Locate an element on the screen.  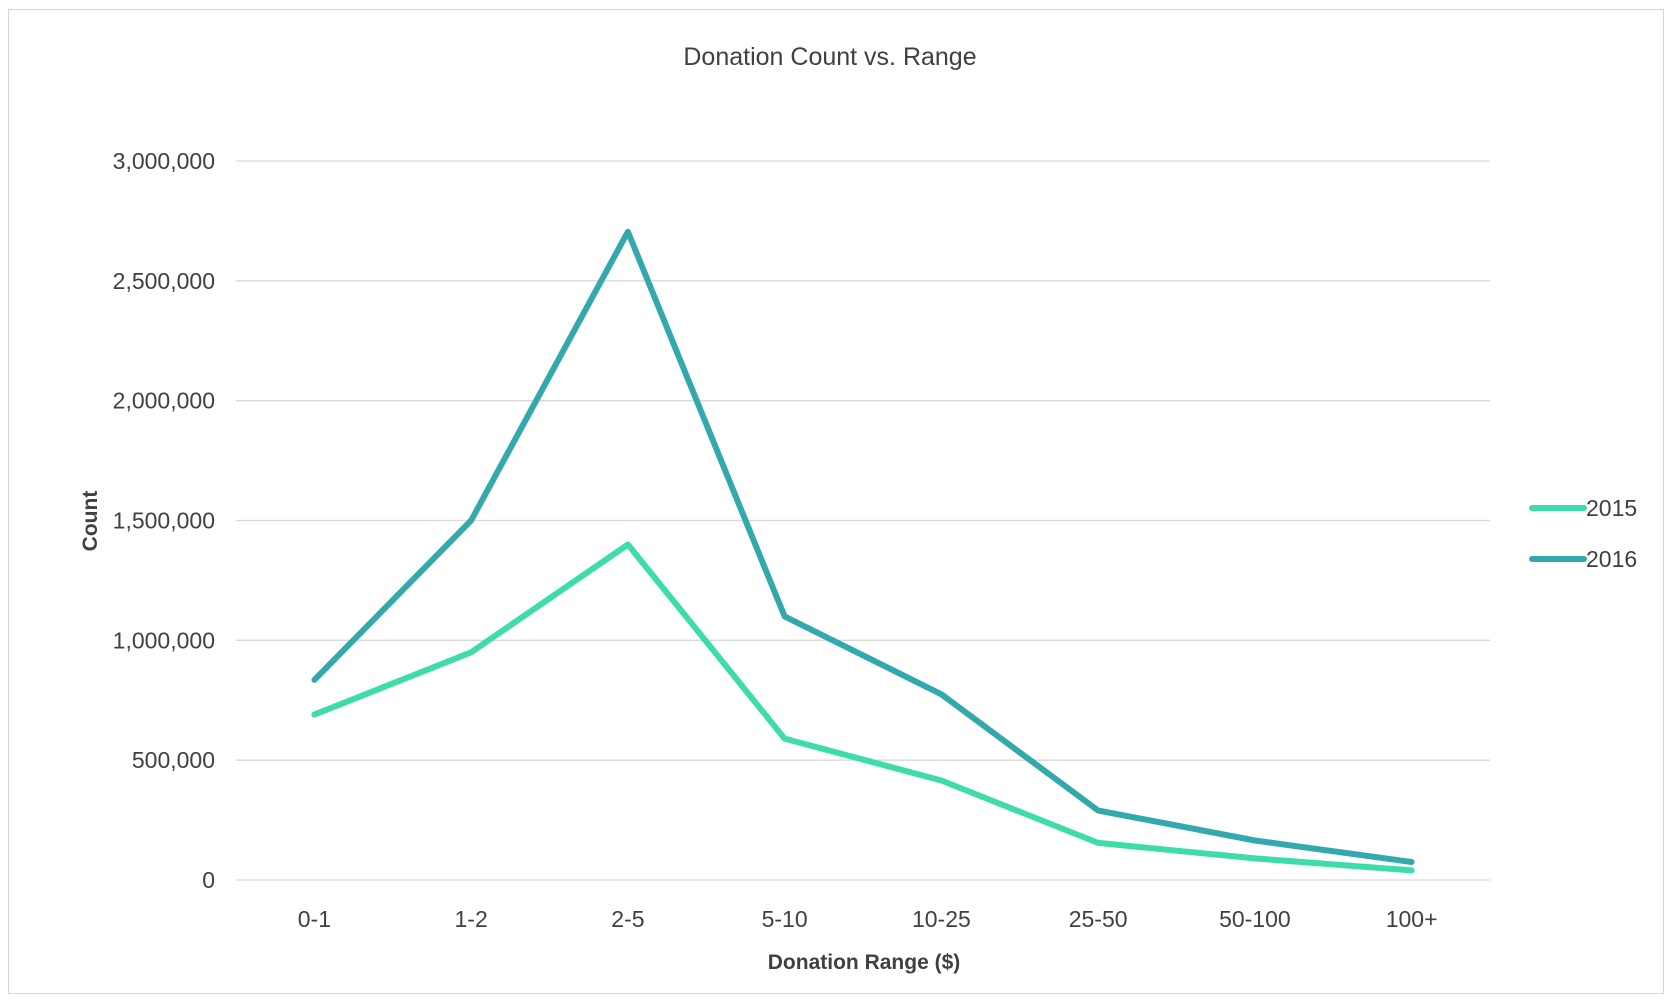
y-tick-label: 2,500,000 is located at coordinates (164, 281).